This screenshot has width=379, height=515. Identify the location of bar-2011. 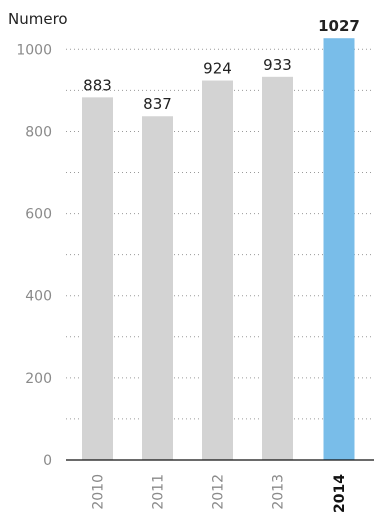
(157, 288).